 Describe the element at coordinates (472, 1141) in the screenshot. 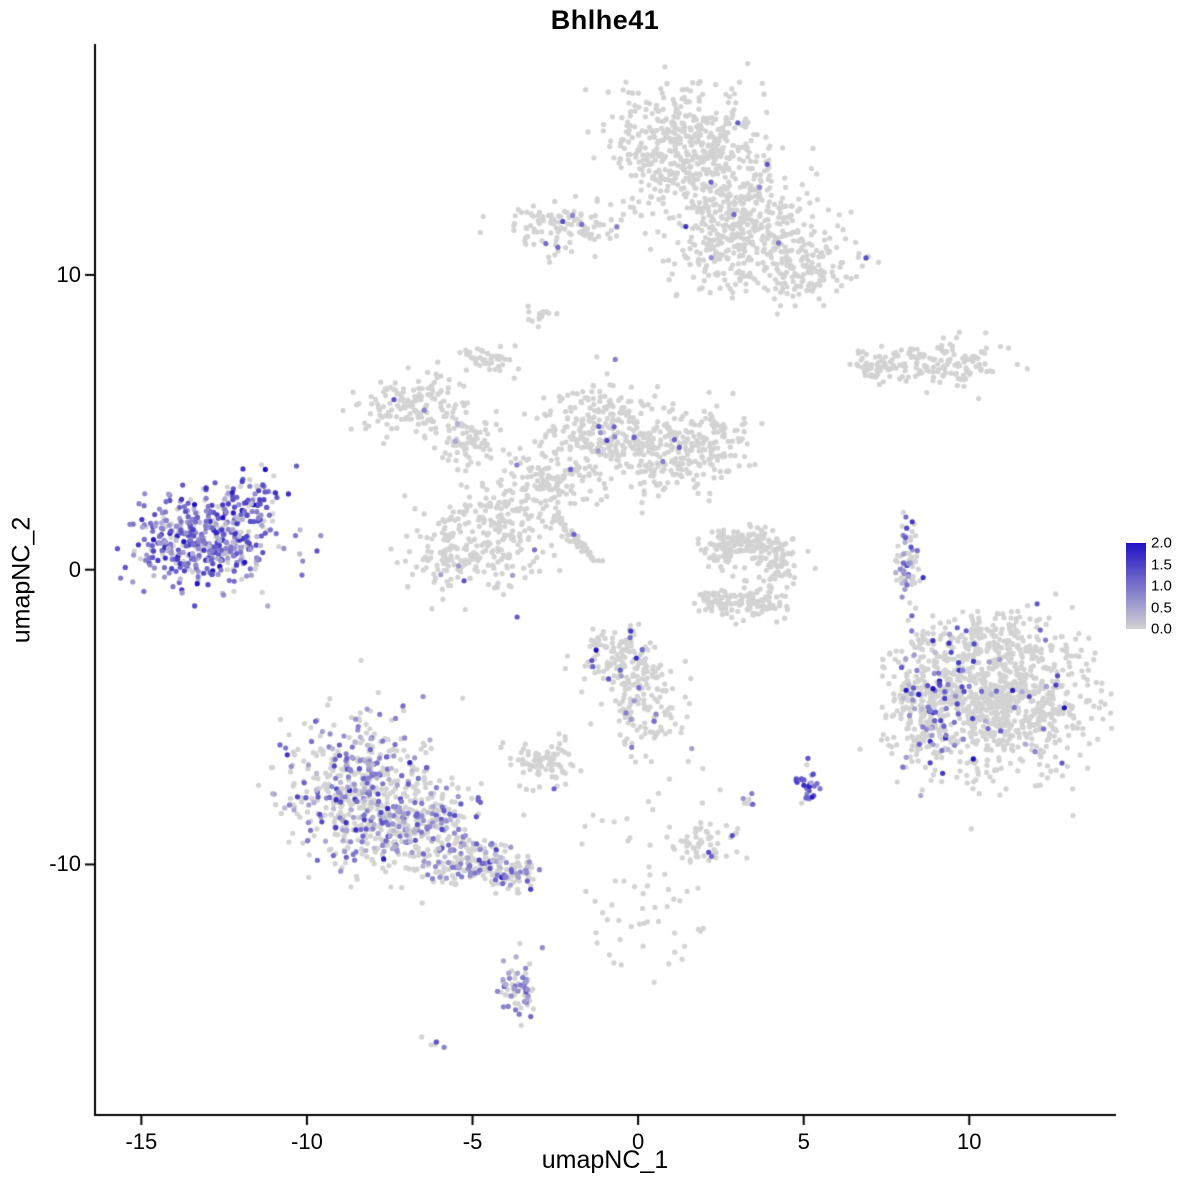

I see `x-tick-label: -5` at that location.